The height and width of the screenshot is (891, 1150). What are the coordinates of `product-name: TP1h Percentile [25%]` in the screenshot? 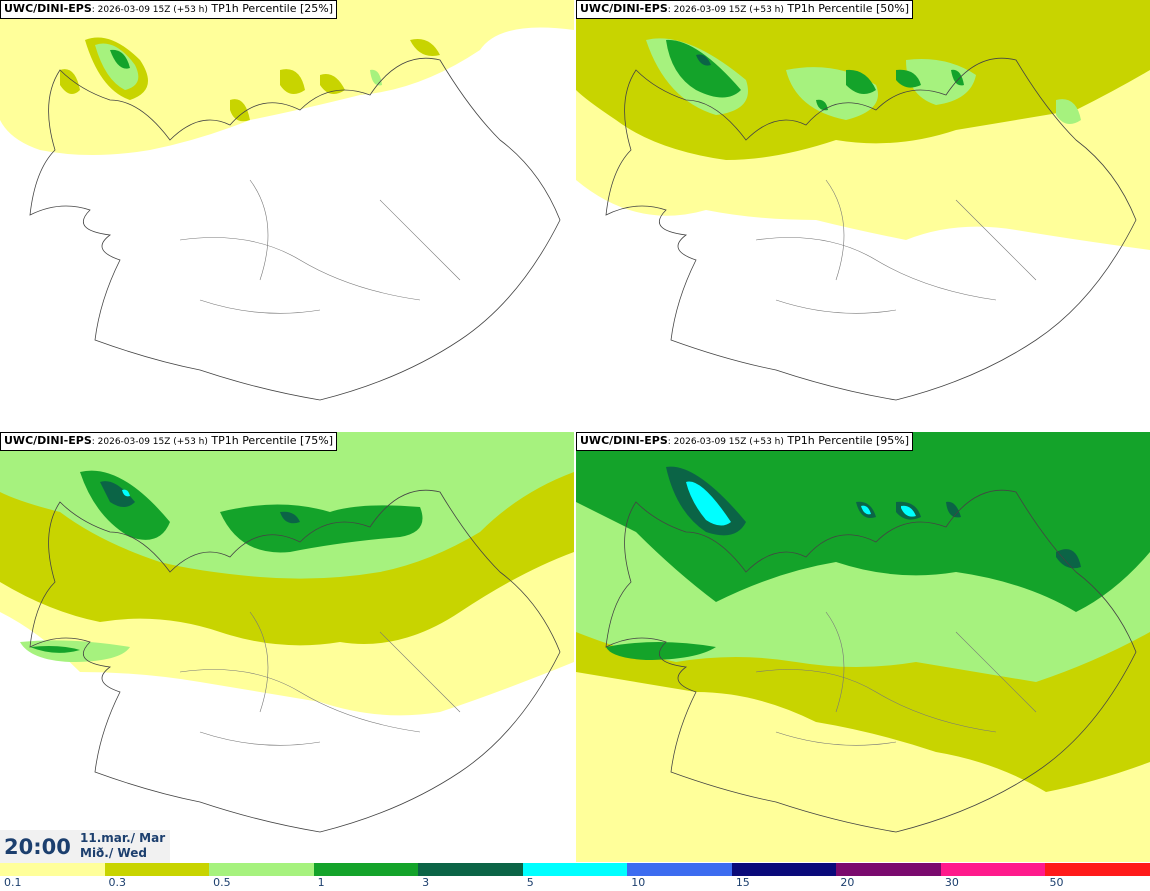 It's located at (270, 8).